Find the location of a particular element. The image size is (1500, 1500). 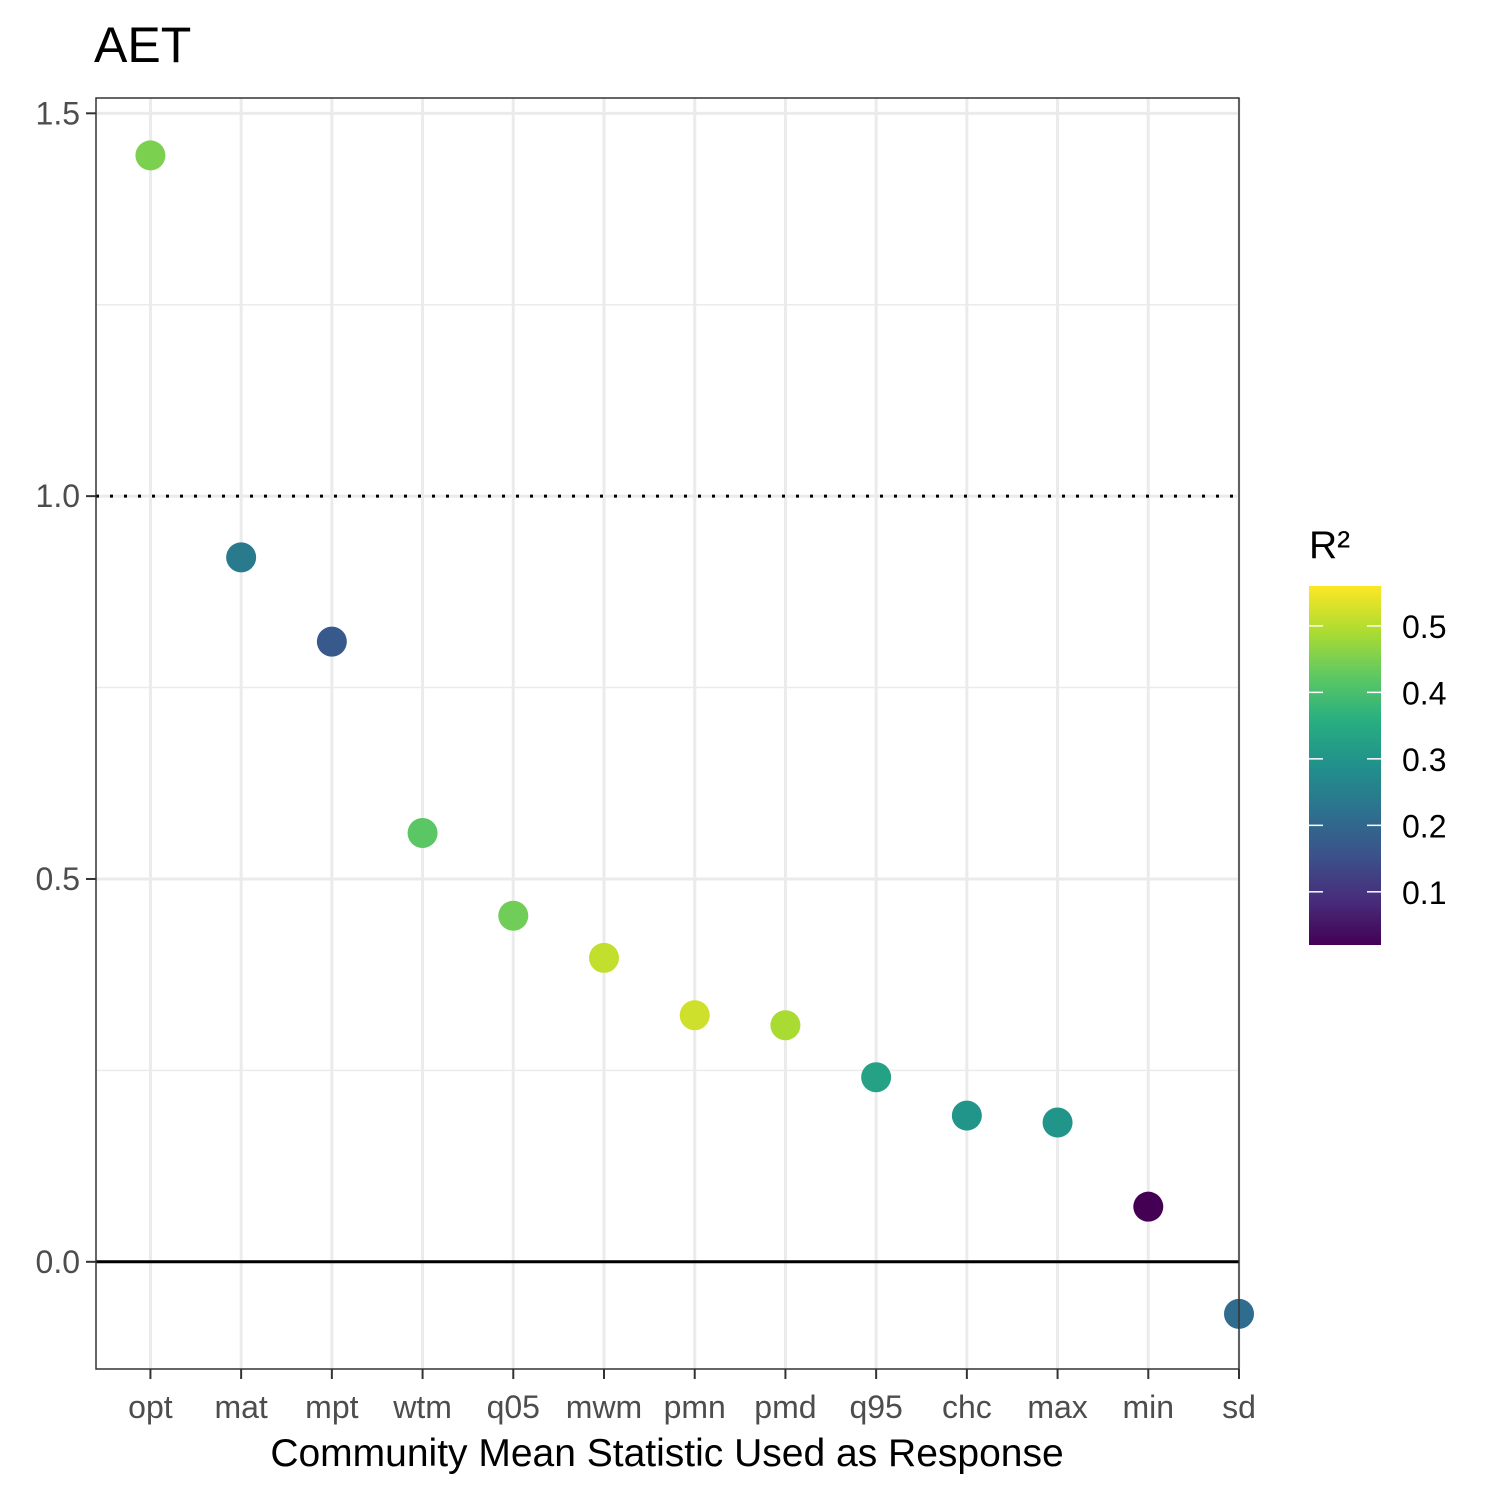

x-tick-label: sd is located at coordinates (1239, 1407).